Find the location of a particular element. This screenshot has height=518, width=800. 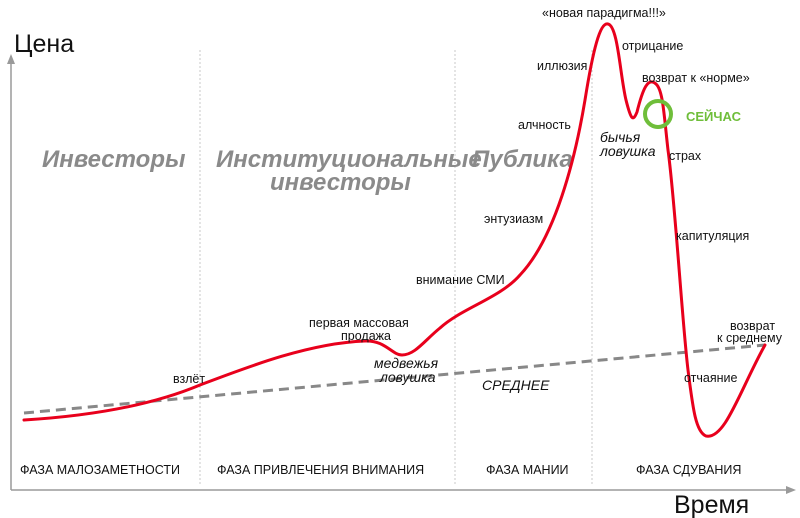

label-takeoff: взлёт is located at coordinates (189, 379).